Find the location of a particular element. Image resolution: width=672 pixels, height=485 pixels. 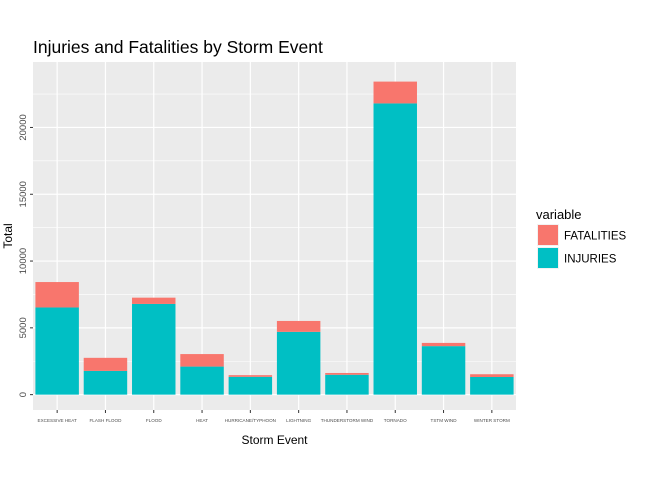

y-tick-label: 0 is located at coordinates (23, 394).